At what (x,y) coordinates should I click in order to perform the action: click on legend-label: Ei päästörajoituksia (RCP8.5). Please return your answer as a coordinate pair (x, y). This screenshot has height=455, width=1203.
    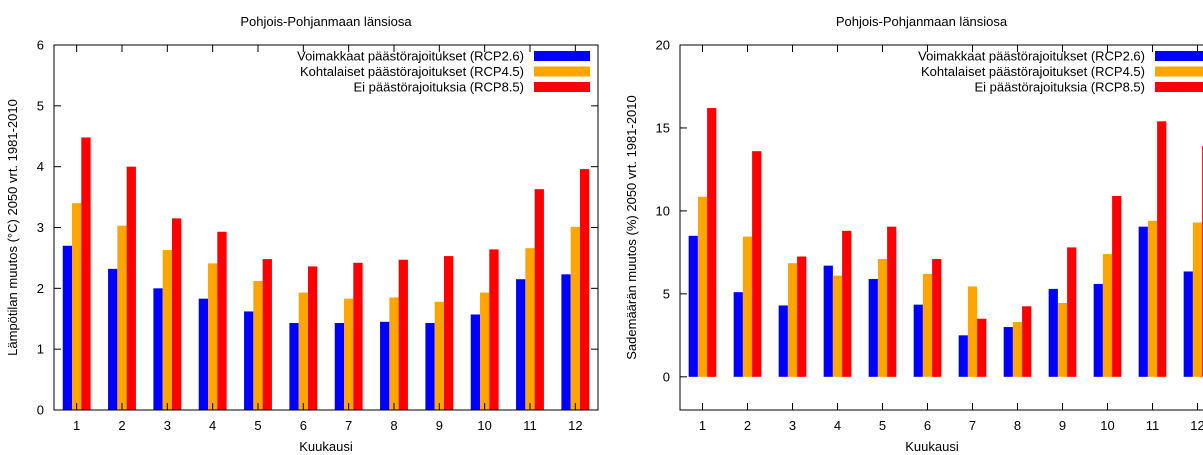
    Looking at the image, I should click on (438, 87).